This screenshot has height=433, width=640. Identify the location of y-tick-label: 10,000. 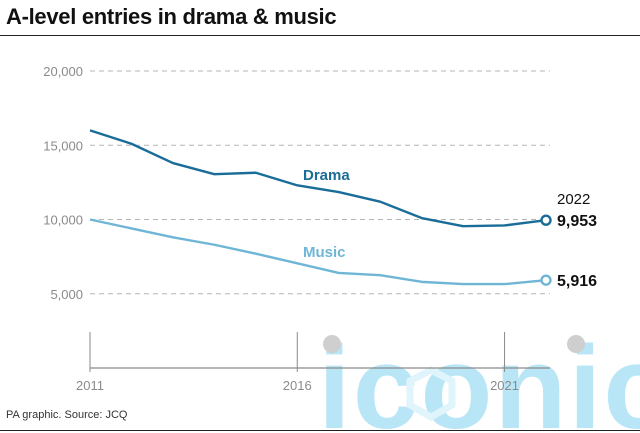
(63, 220).